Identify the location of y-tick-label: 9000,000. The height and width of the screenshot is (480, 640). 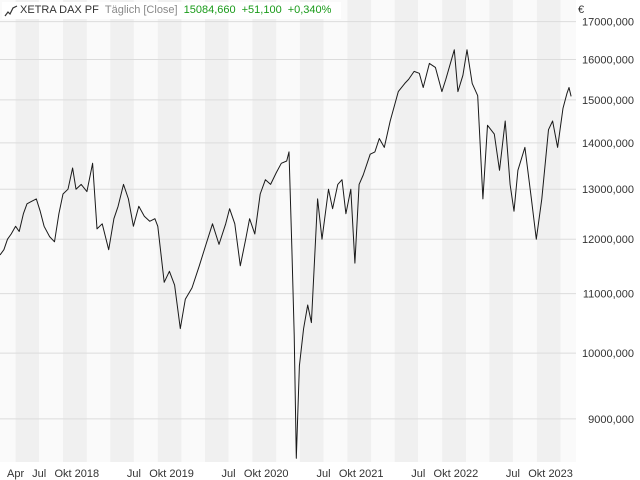
(611, 420).